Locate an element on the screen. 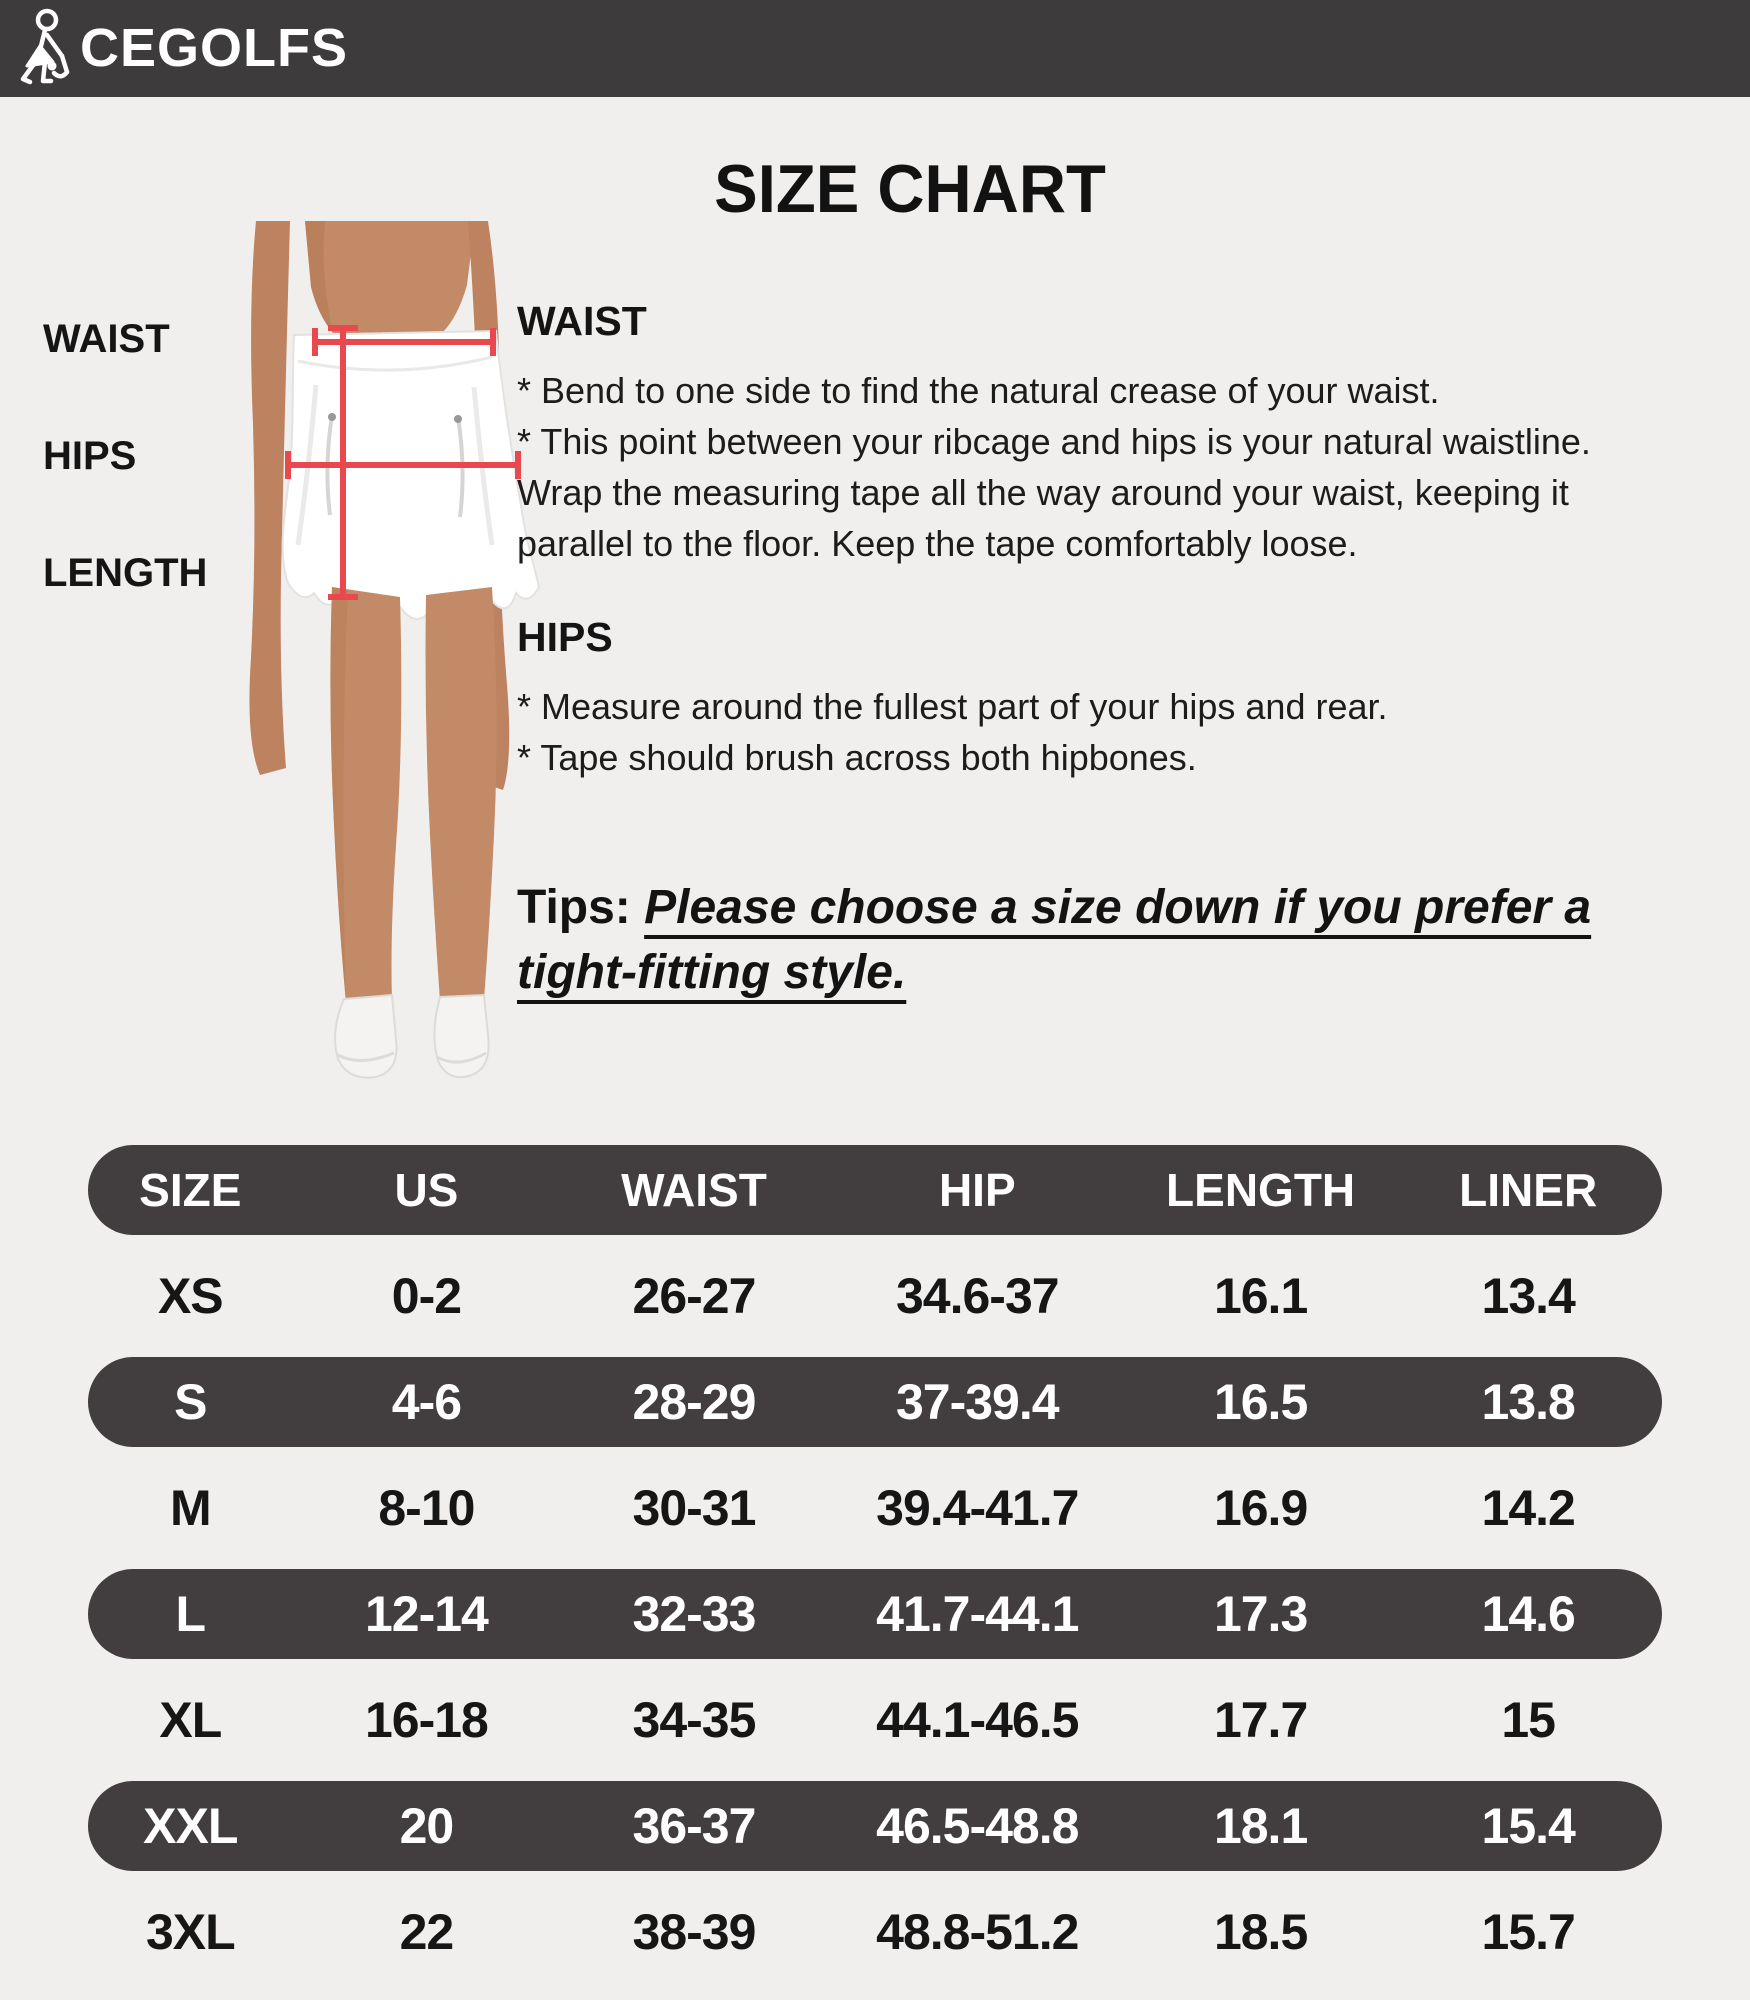 The width and height of the screenshot is (1750, 2000). table-cell: 18.5 is located at coordinates (1260, 1932).